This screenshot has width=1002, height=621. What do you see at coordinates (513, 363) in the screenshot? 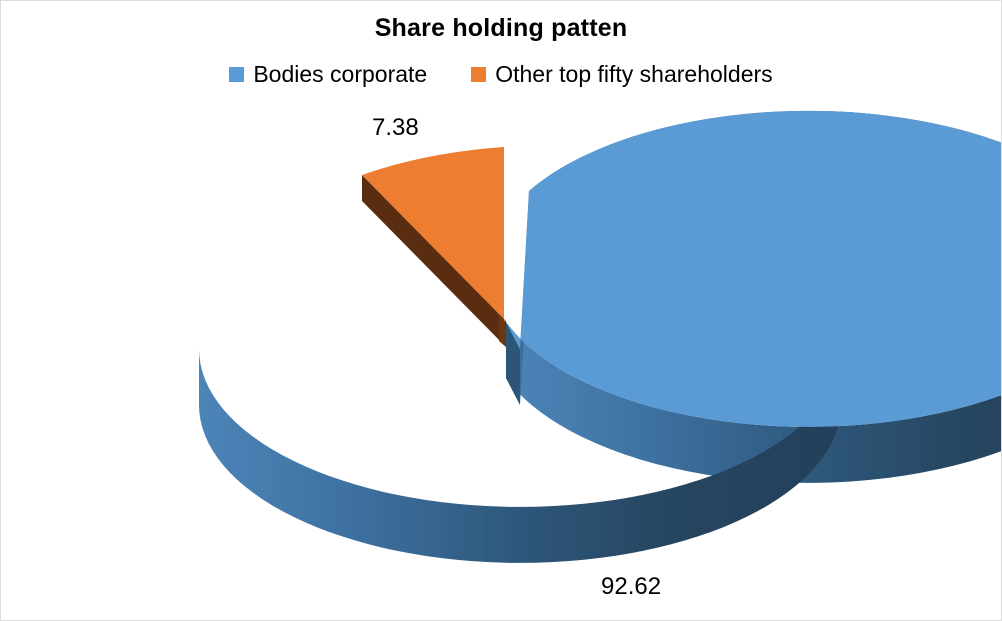
I see `pie-slice-bodies-corporate-cut-face-b` at bounding box center [513, 363].